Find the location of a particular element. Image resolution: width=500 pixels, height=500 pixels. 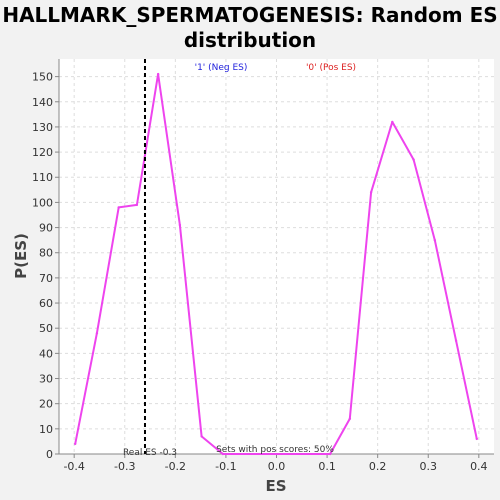

y-tick-label: 0 is located at coordinates (49, 454).